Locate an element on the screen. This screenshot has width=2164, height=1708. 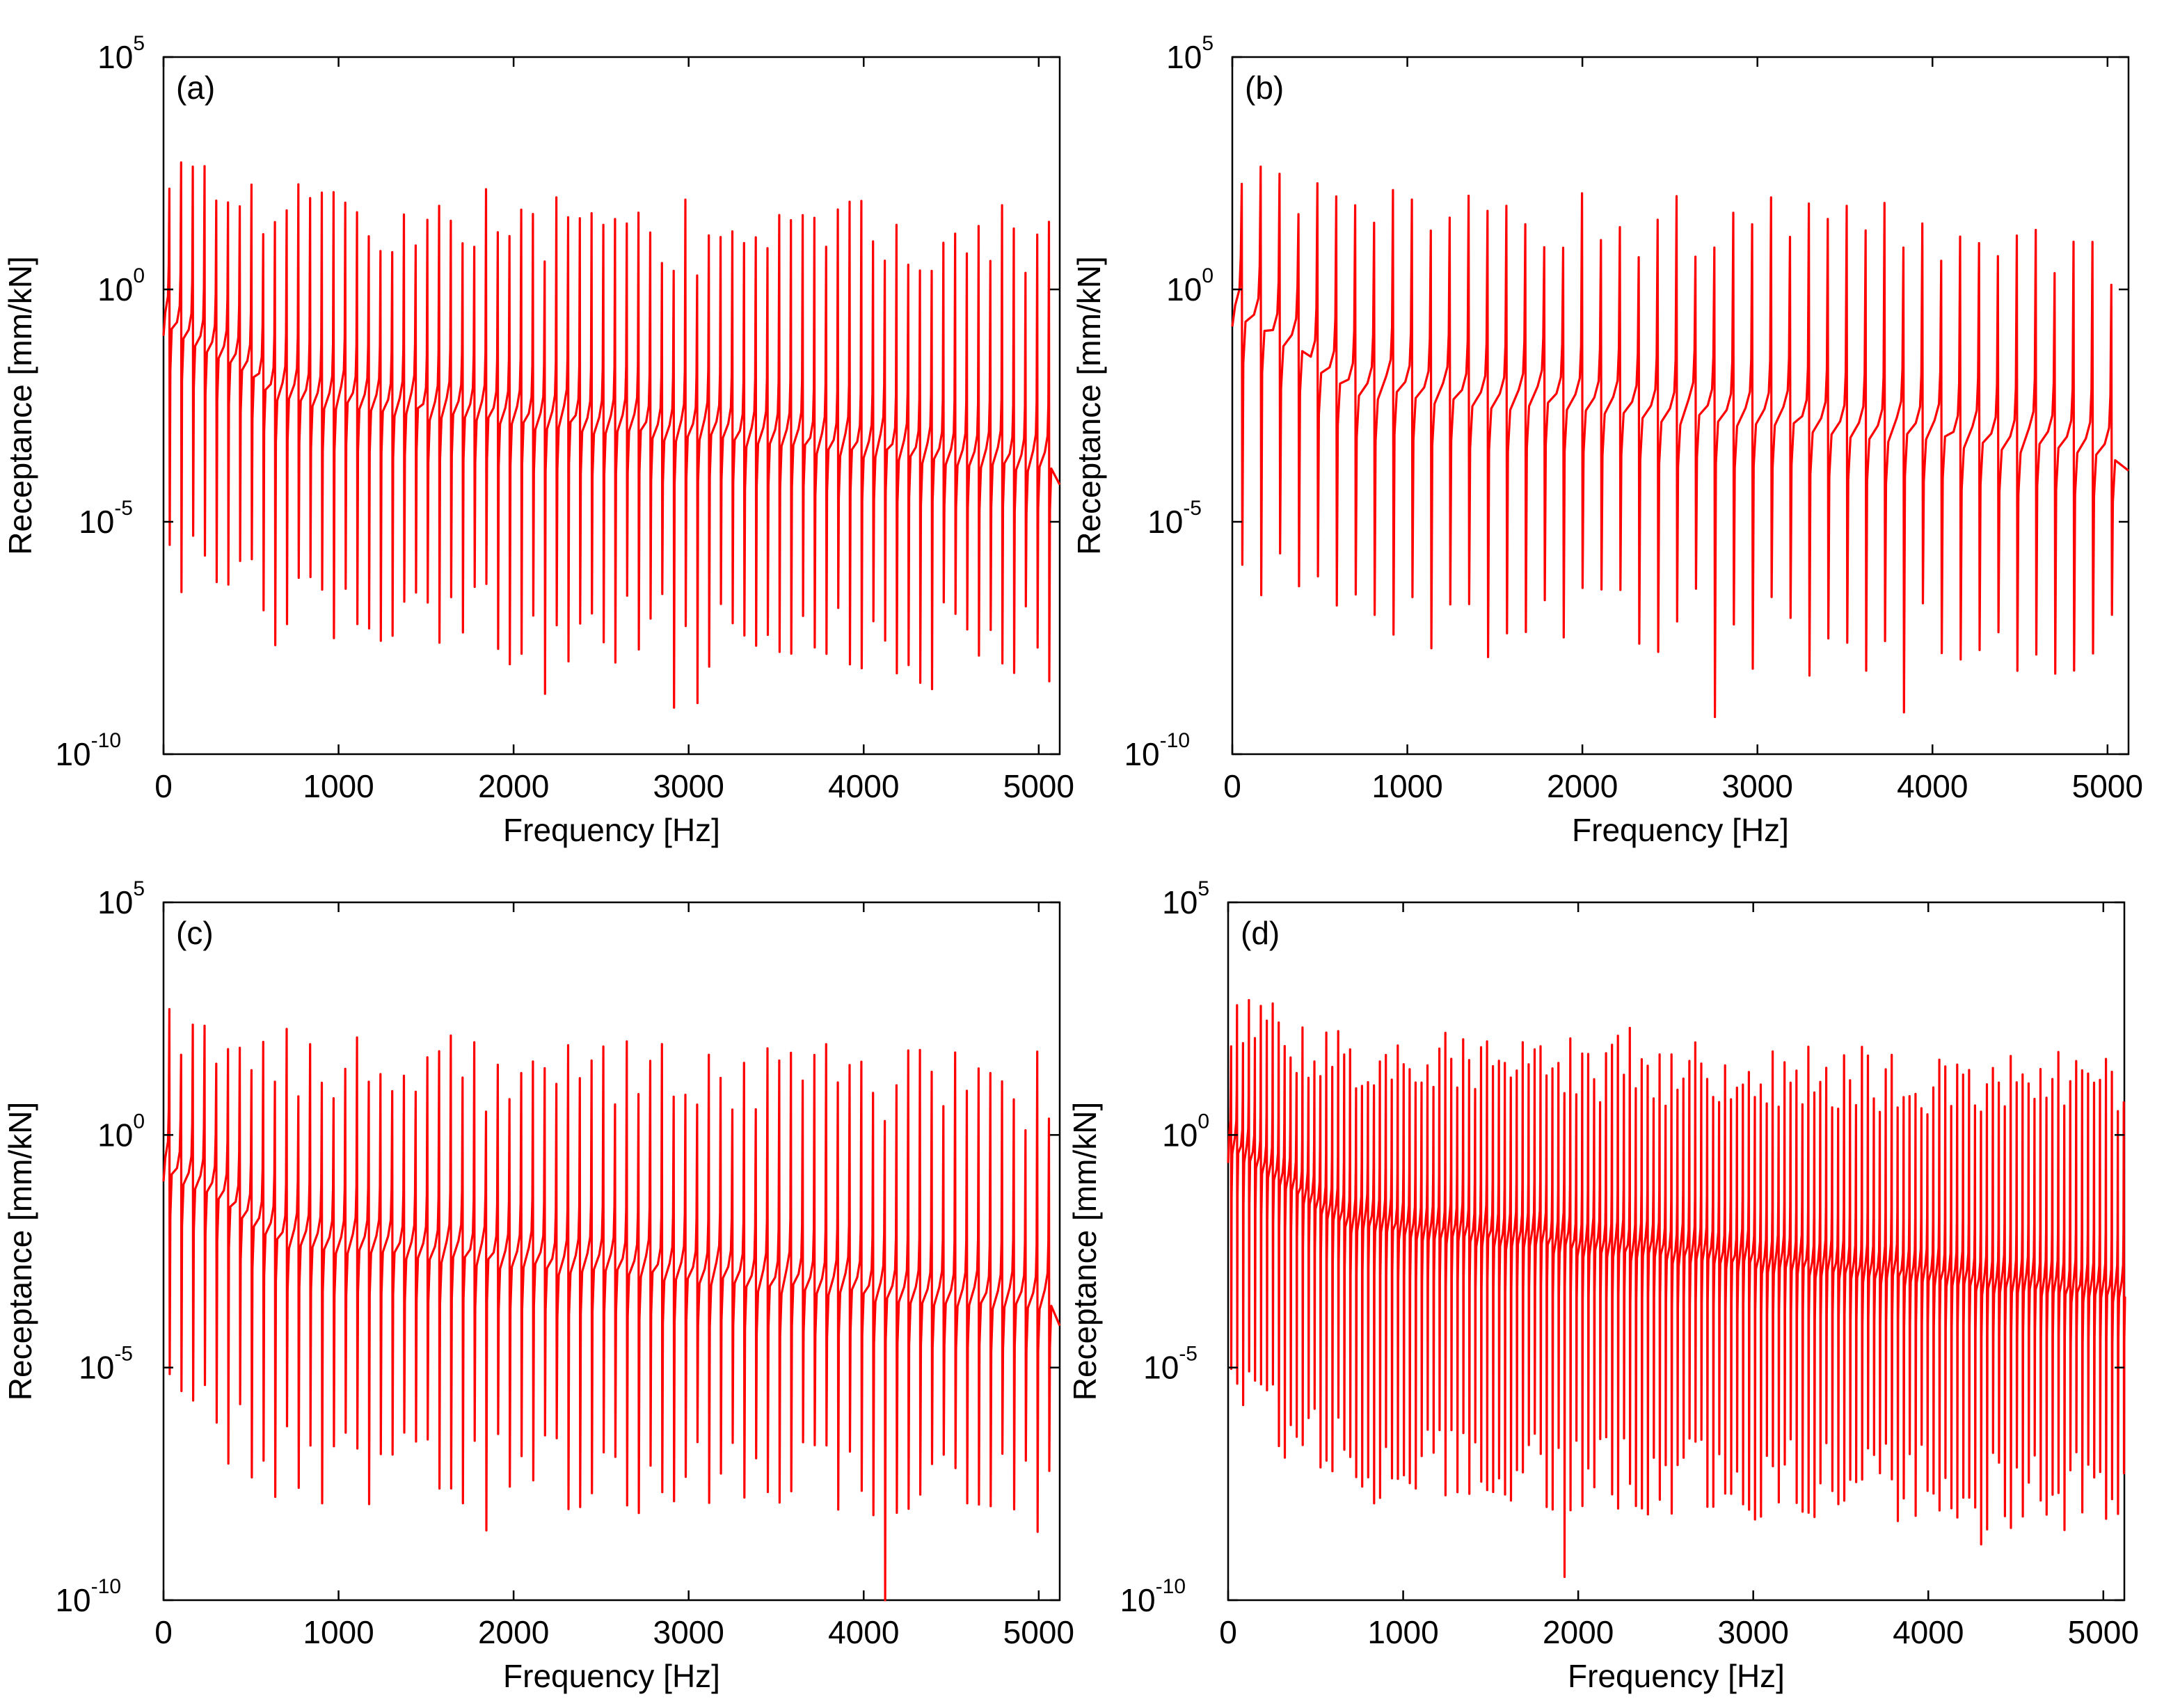
panel-label: (c) is located at coordinates (195, 933).